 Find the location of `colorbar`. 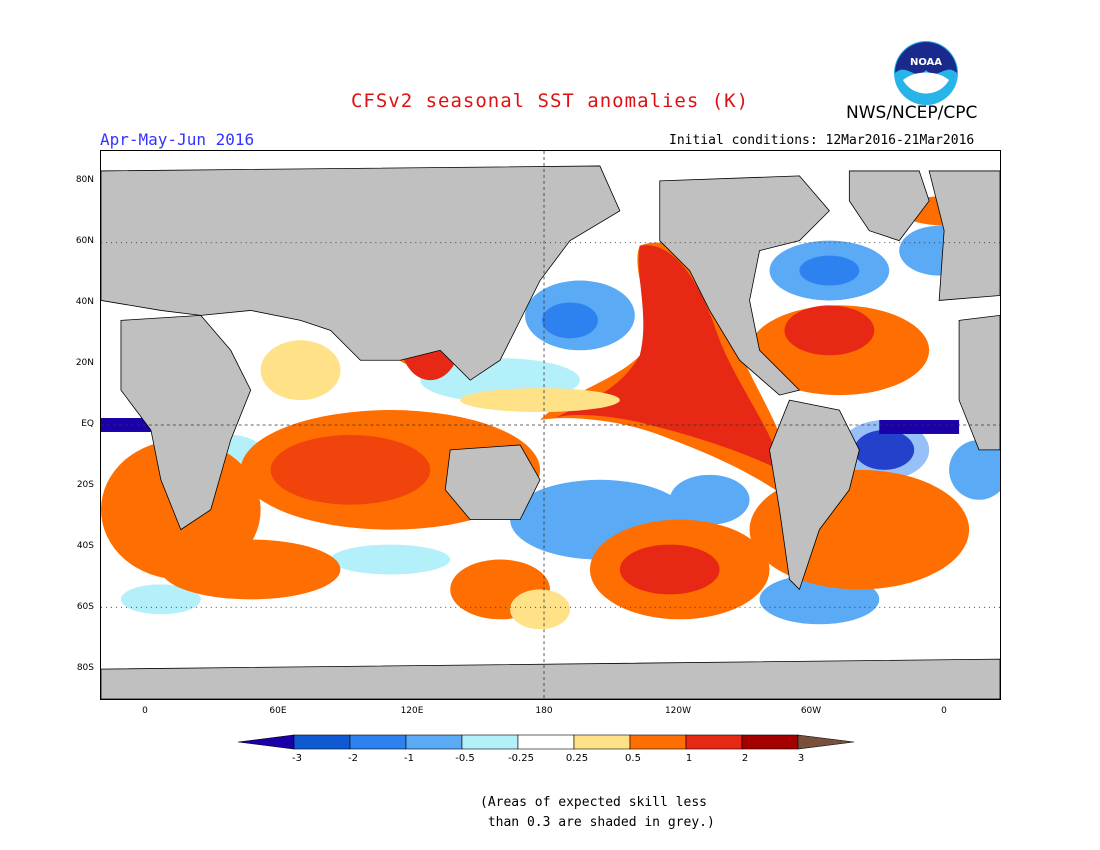

colorbar is located at coordinates (546, 742).